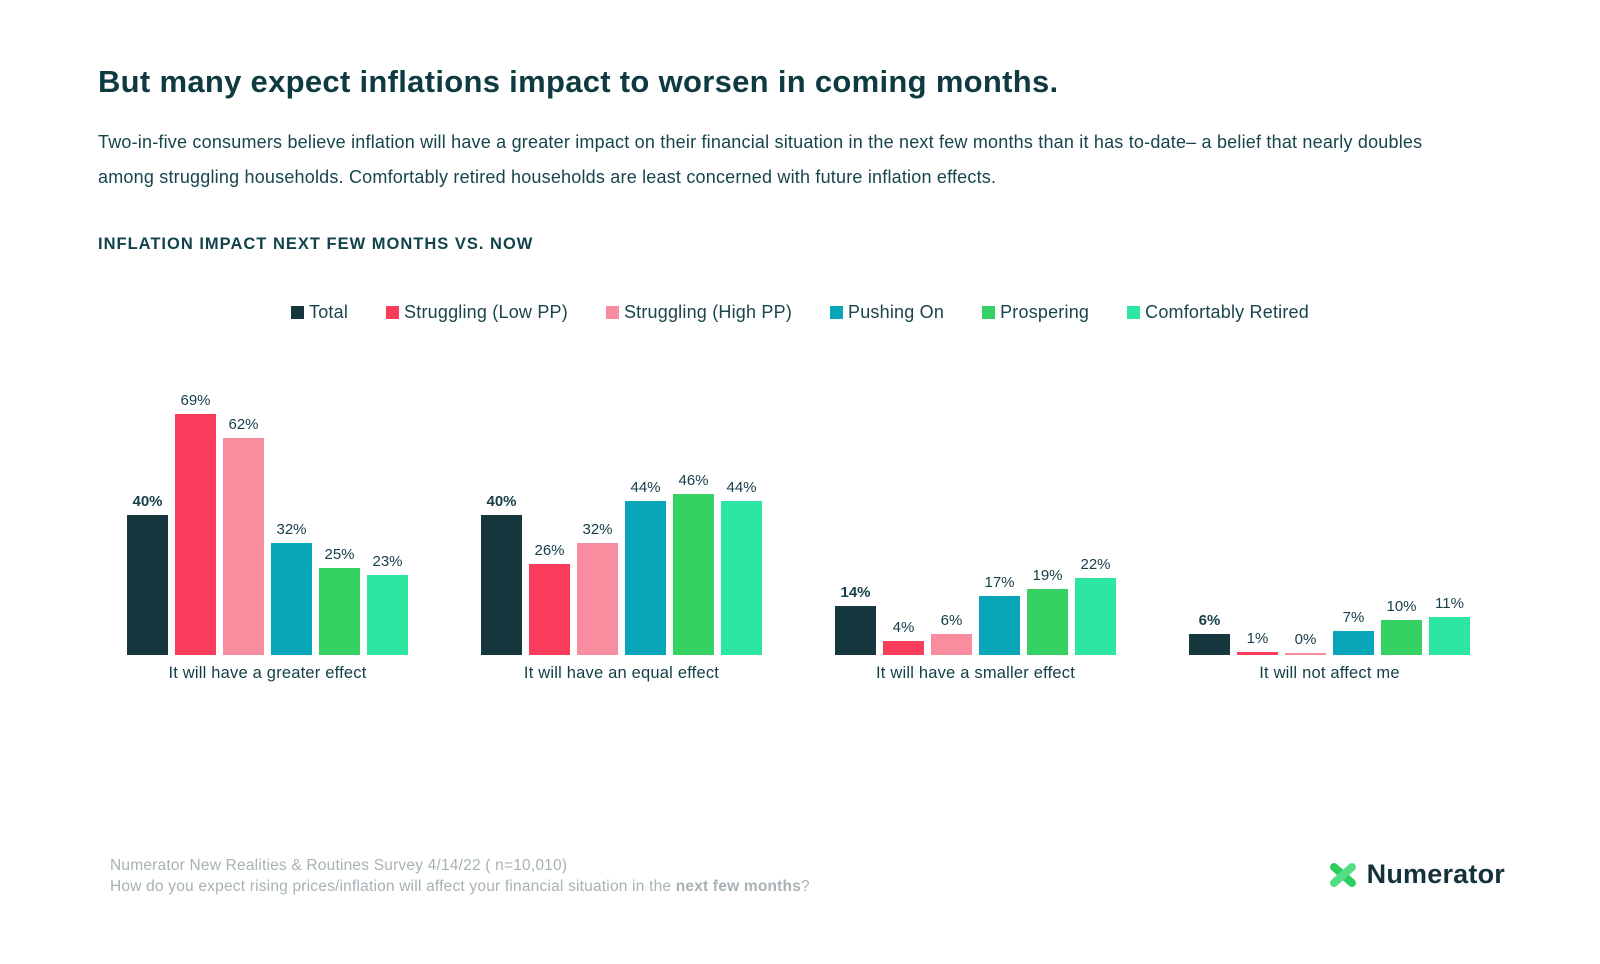 The height and width of the screenshot is (964, 1600). Describe the element at coordinates (1305, 643) in the screenshot. I see `bar-wrap: 0%` at that location.